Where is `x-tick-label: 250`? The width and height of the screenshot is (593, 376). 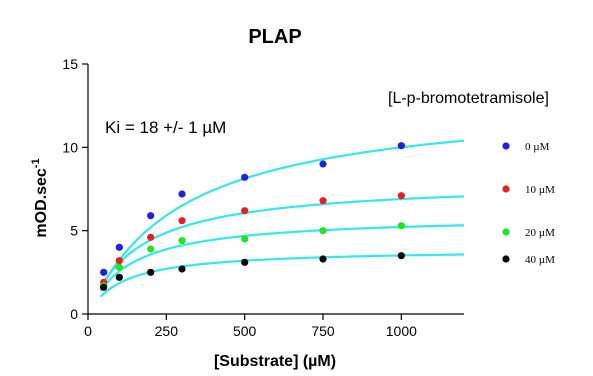 x-tick-label: 250 is located at coordinates (167, 331).